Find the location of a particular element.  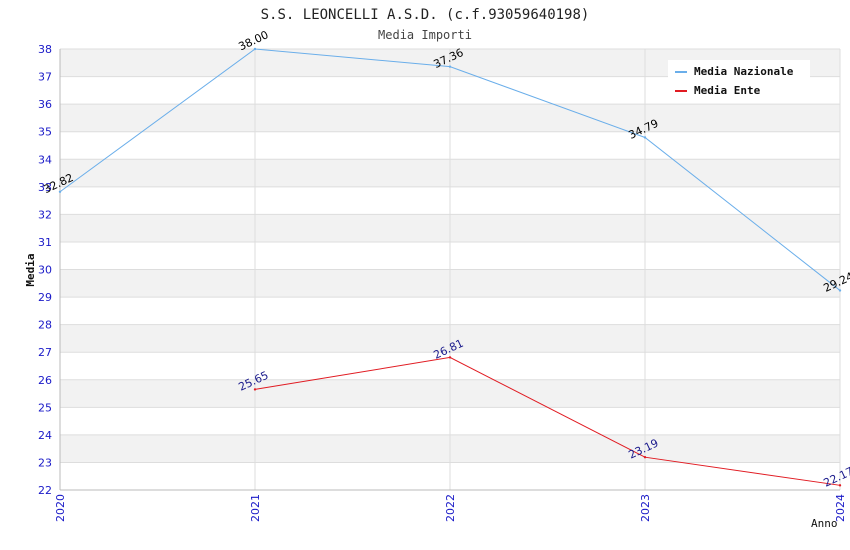

y-tick-label: 36 is located at coordinates (45, 104).